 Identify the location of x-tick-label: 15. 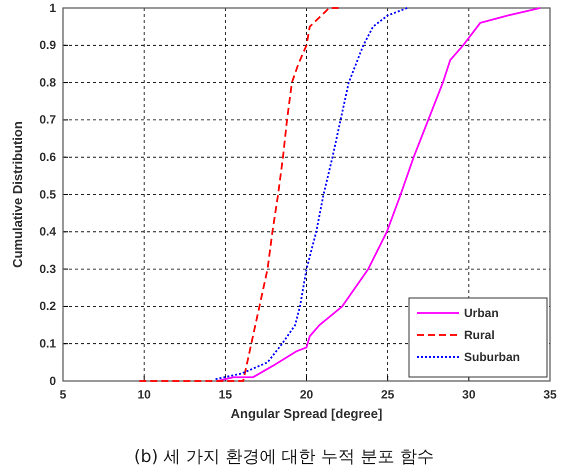
(225, 395).